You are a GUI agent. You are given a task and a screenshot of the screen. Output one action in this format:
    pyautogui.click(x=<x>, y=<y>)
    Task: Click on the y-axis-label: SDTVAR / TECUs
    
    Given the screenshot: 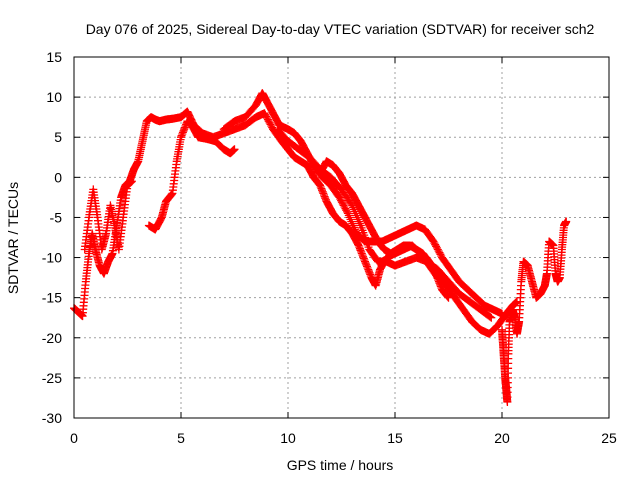 What is the action you would take?
    pyautogui.click(x=13, y=238)
    